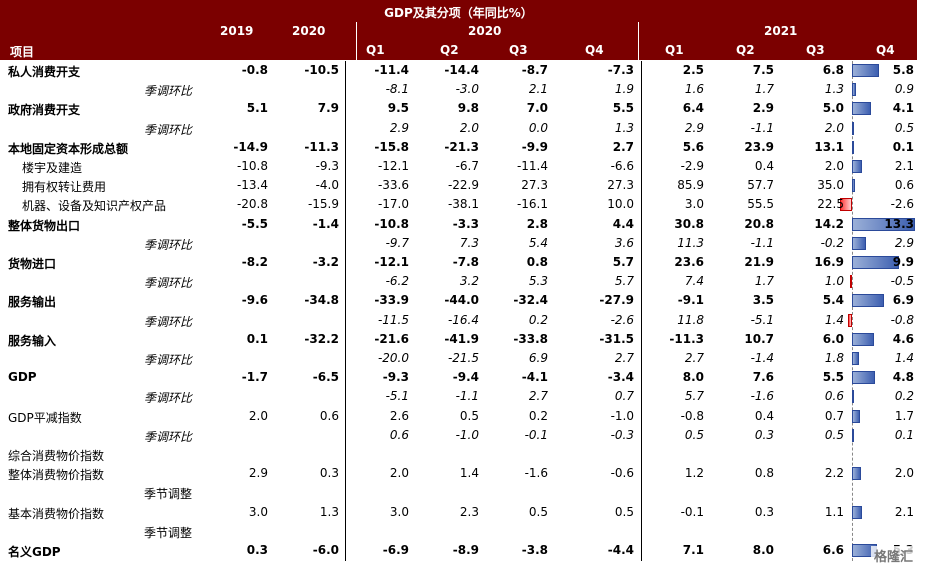 This screenshot has width=926, height=567. What do you see at coordinates (32, 302) in the screenshot?
I see `row-label: 服务输出` at bounding box center [32, 302].